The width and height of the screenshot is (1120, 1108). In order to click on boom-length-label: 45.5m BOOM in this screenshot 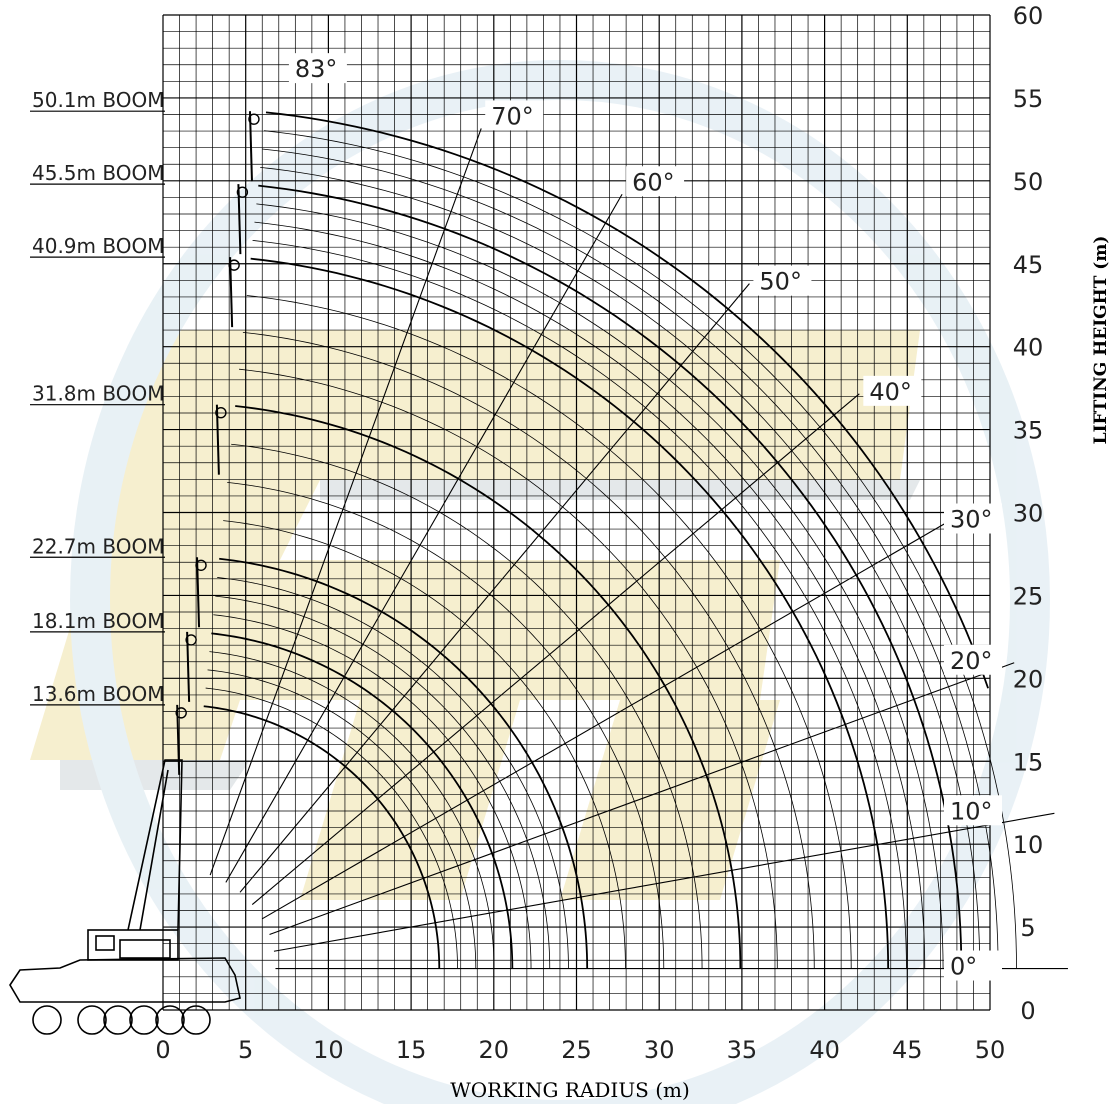, I will do `click(98, 173)`.